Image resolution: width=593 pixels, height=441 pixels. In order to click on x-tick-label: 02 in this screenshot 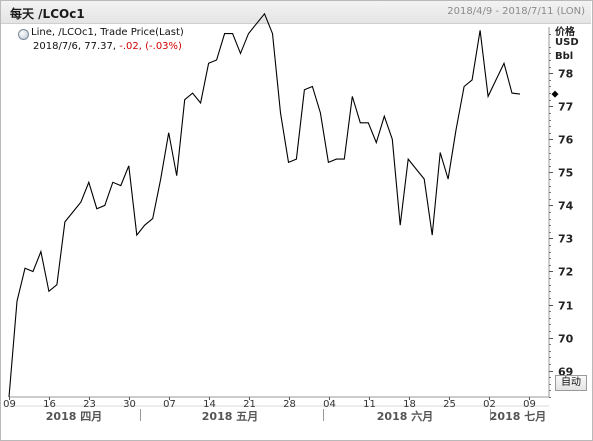, I will do `click(489, 404)`.